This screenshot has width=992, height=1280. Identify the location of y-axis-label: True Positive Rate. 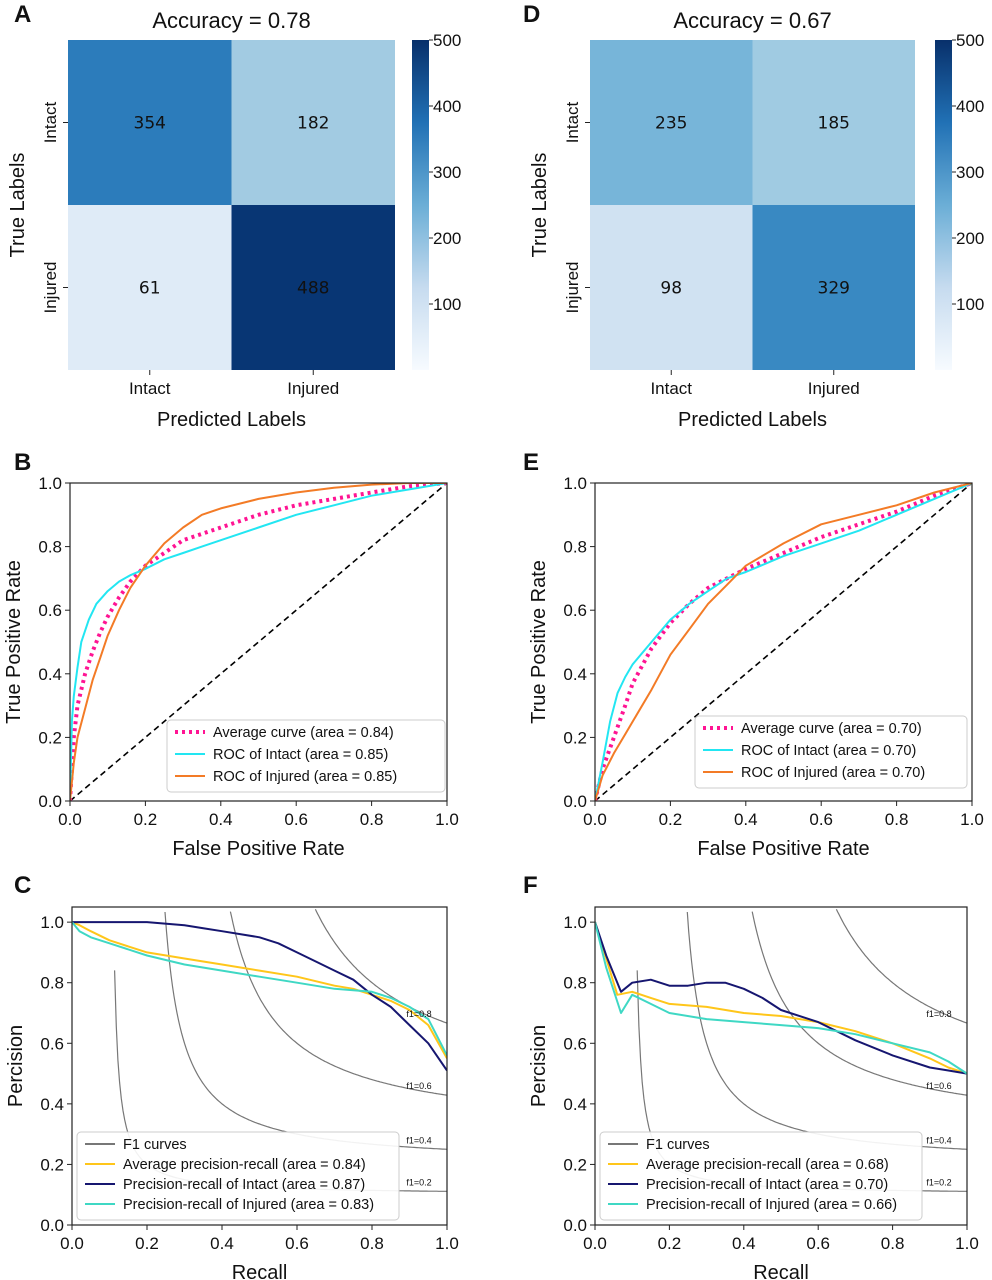
(14, 642).